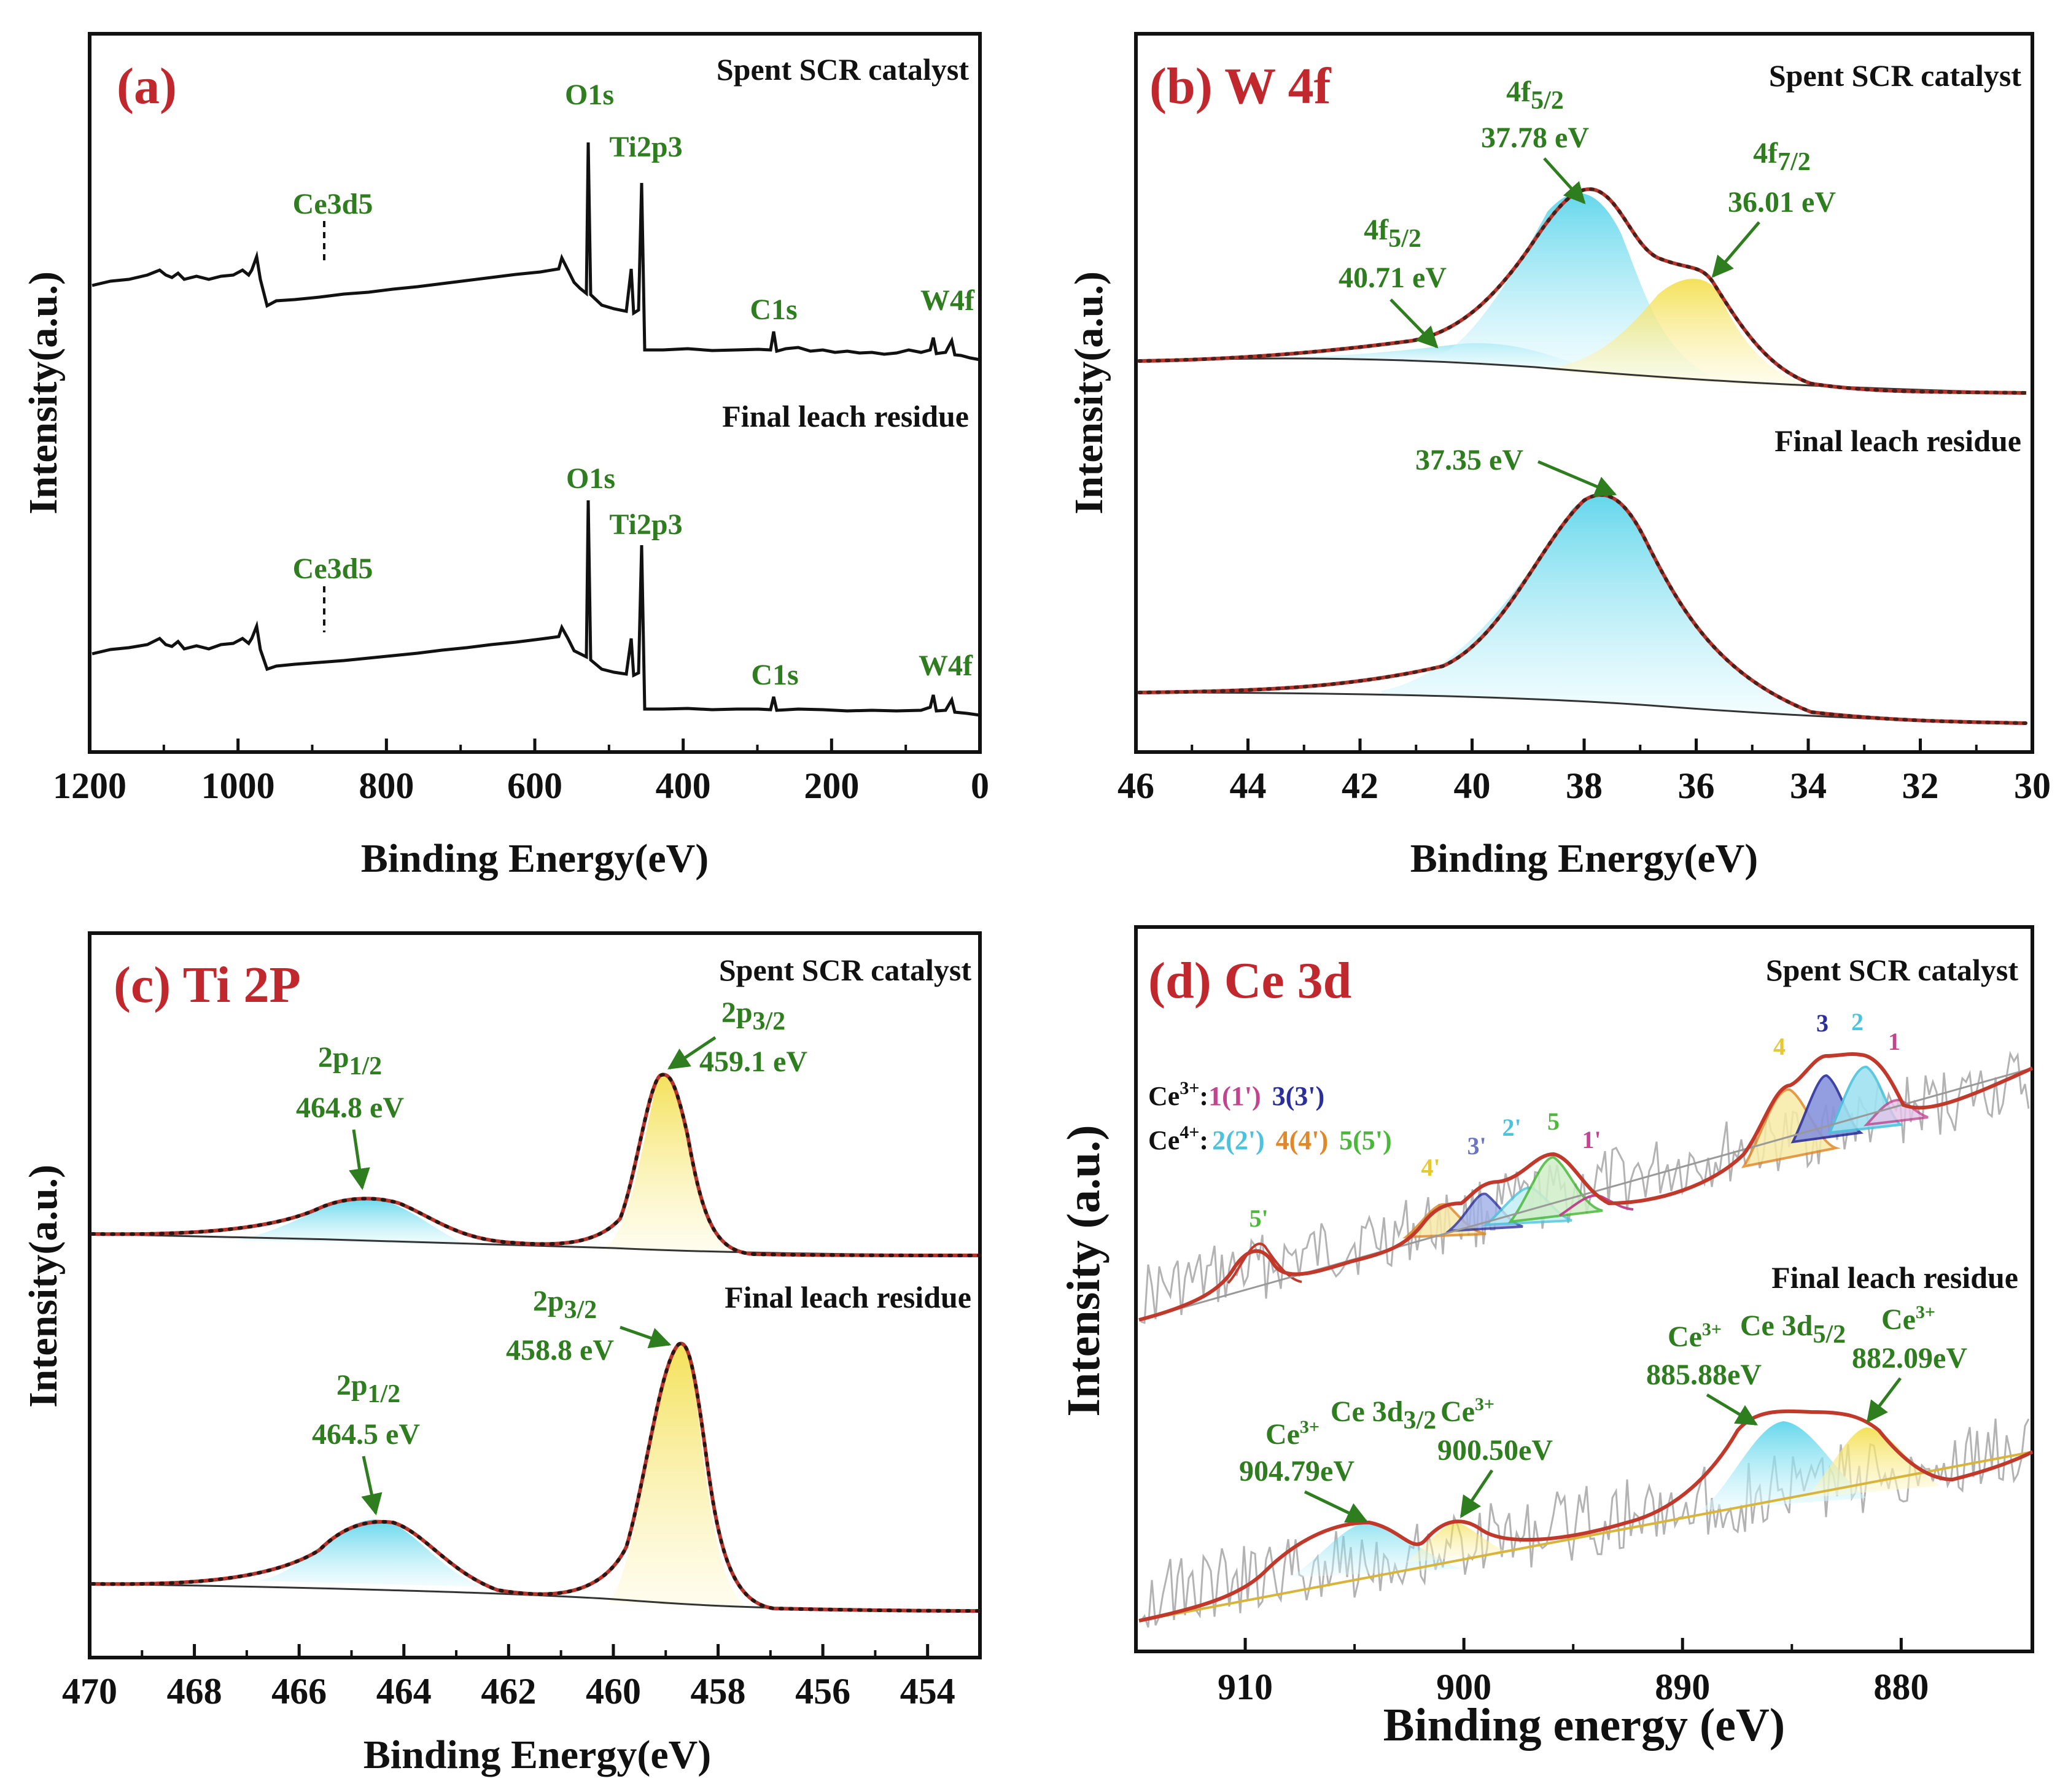  Describe the element at coordinates (1476, 1493) in the screenshot. I see `panel-d-peak-900-50-arrow` at that location.